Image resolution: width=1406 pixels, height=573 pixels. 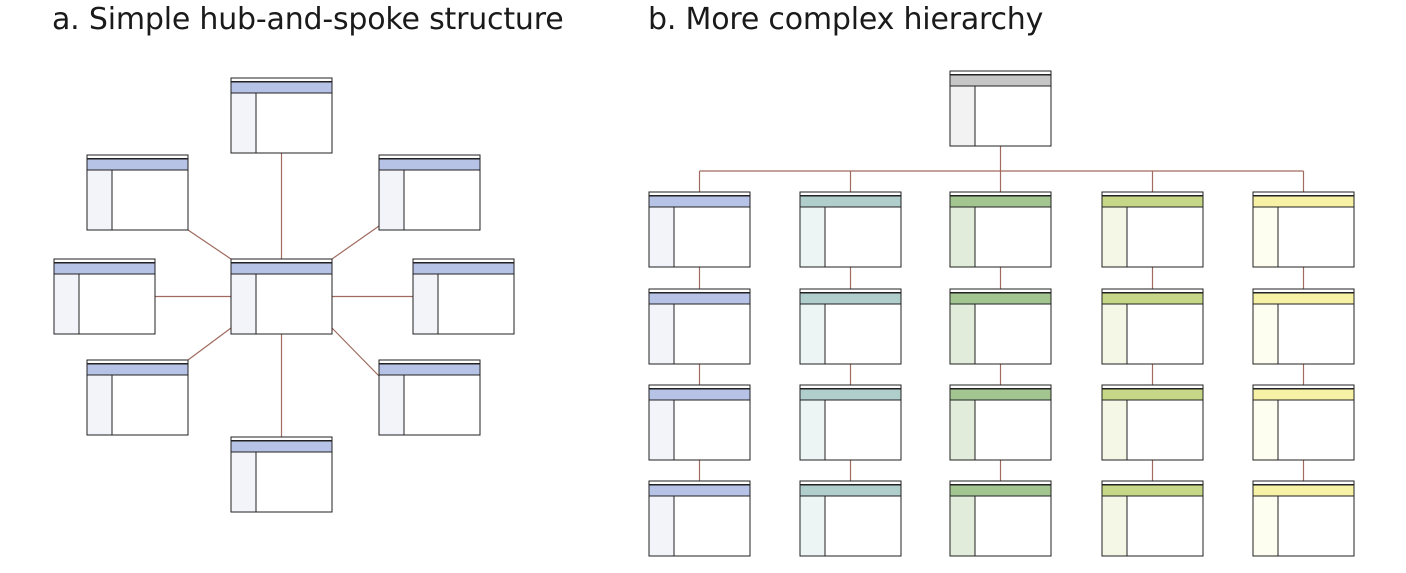 What do you see at coordinates (281, 474) in the screenshot?
I see `spoke-bottom-page` at bounding box center [281, 474].